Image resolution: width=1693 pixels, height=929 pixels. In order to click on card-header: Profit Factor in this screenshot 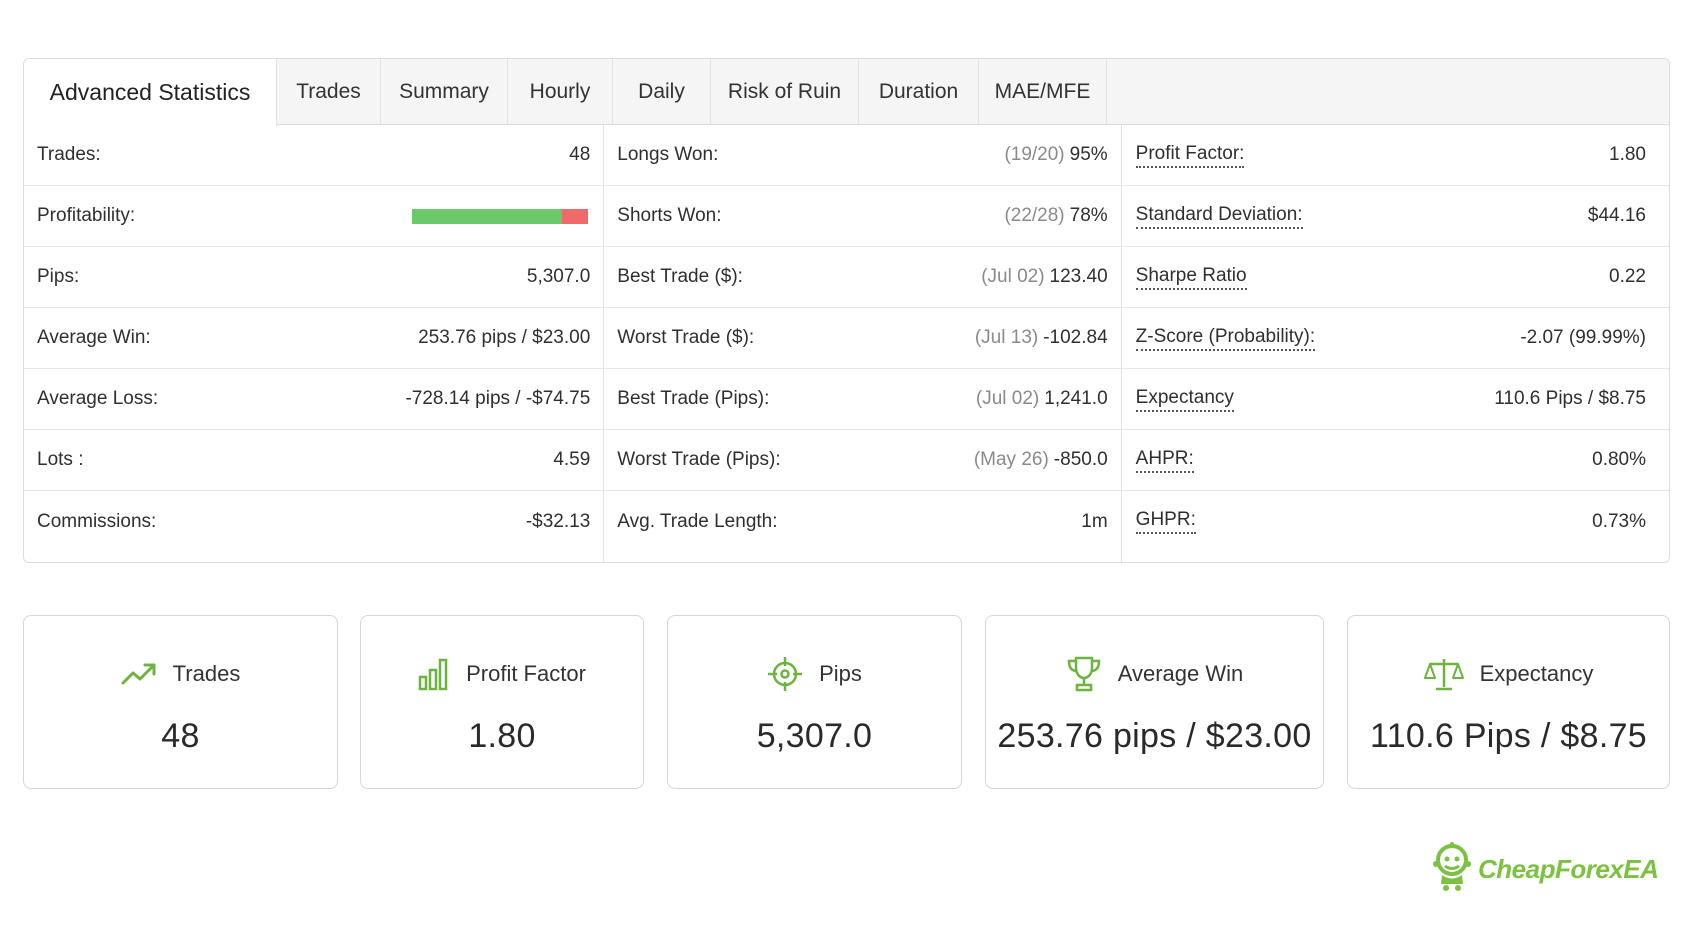, I will do `click(502, 674)`.